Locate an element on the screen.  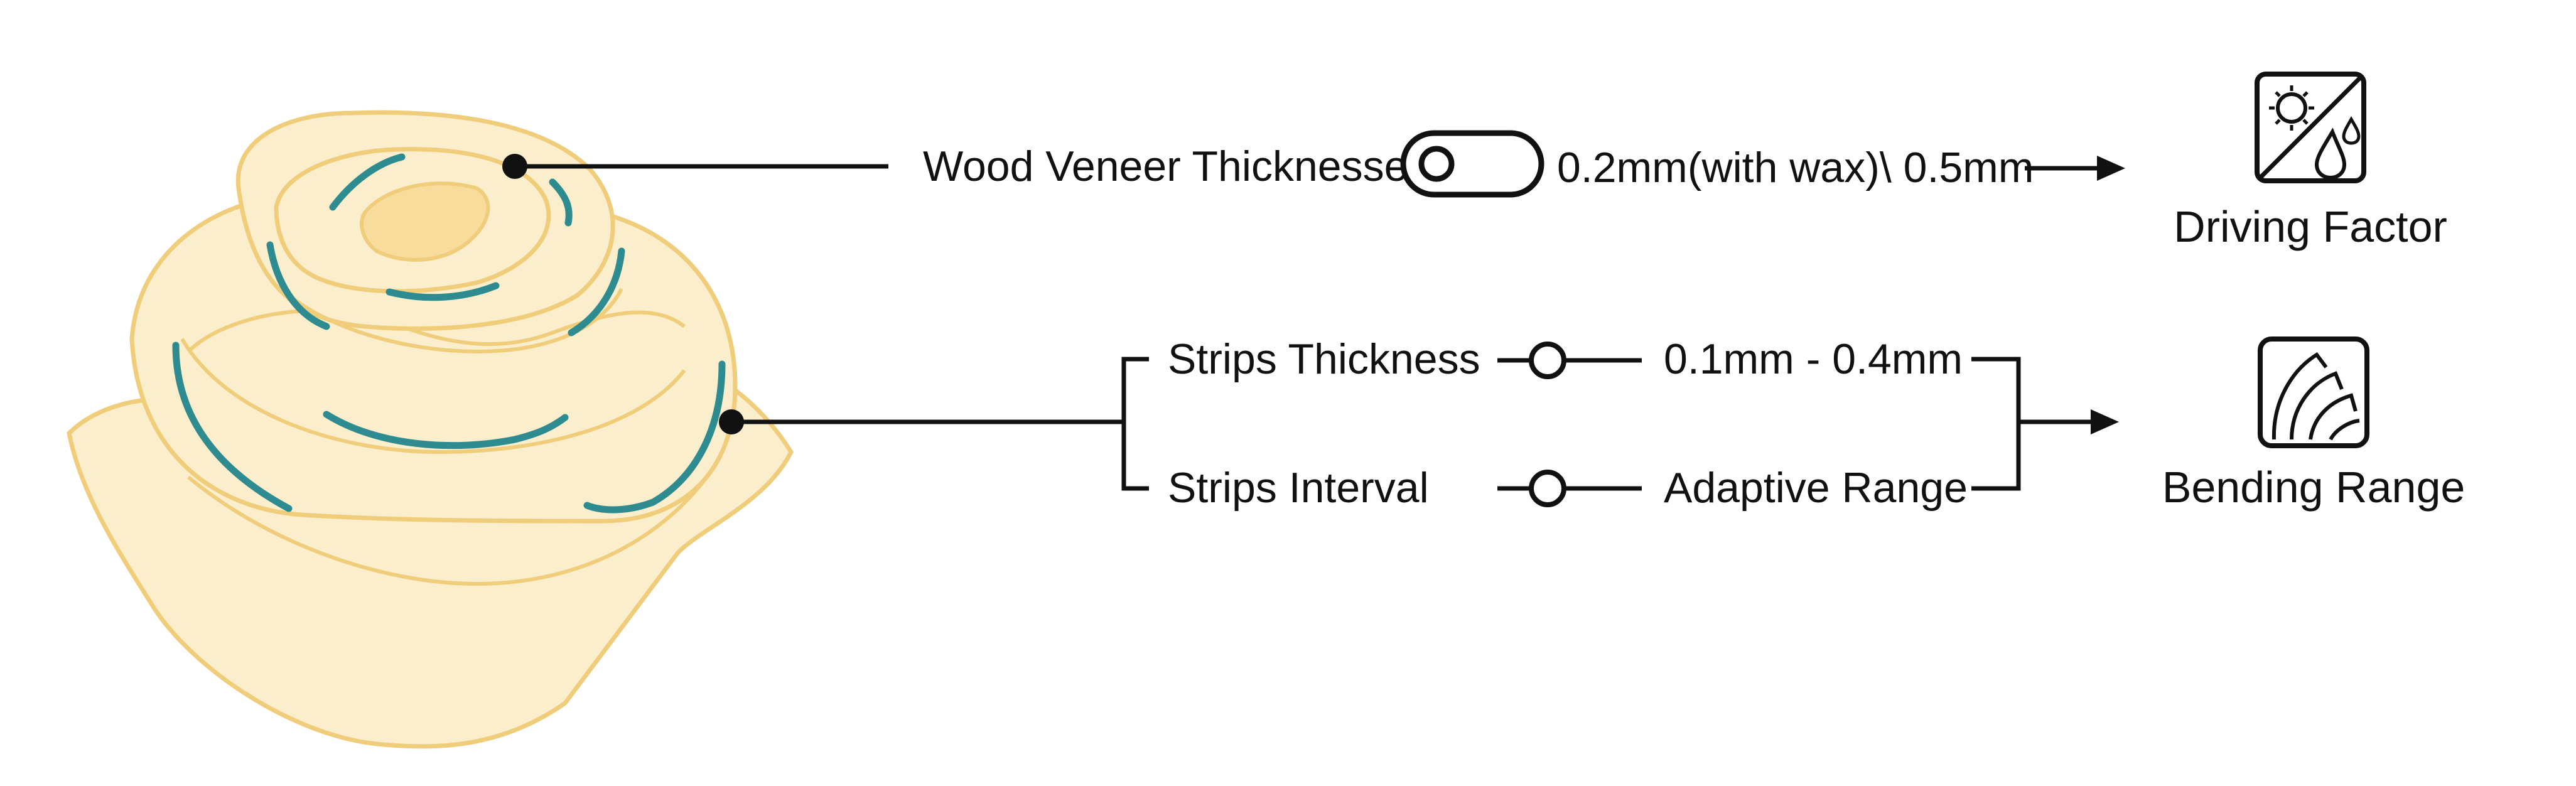
strips-interval-label: Strips Interval is located at coordinates (1298, 488).